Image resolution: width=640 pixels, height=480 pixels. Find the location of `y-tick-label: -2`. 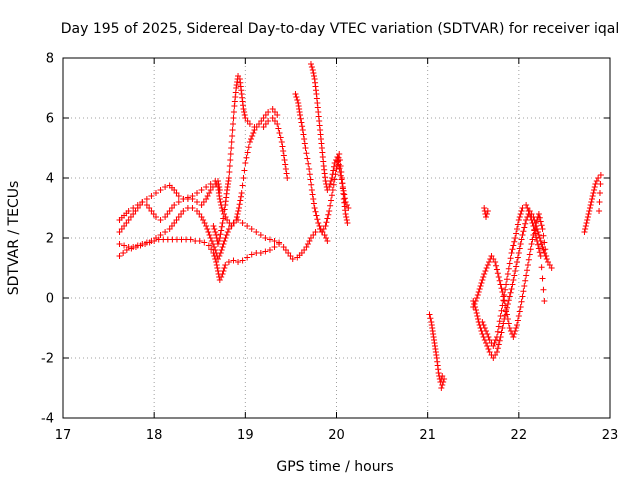

y-tick-label: -2 is located at coordinates (47, 359).